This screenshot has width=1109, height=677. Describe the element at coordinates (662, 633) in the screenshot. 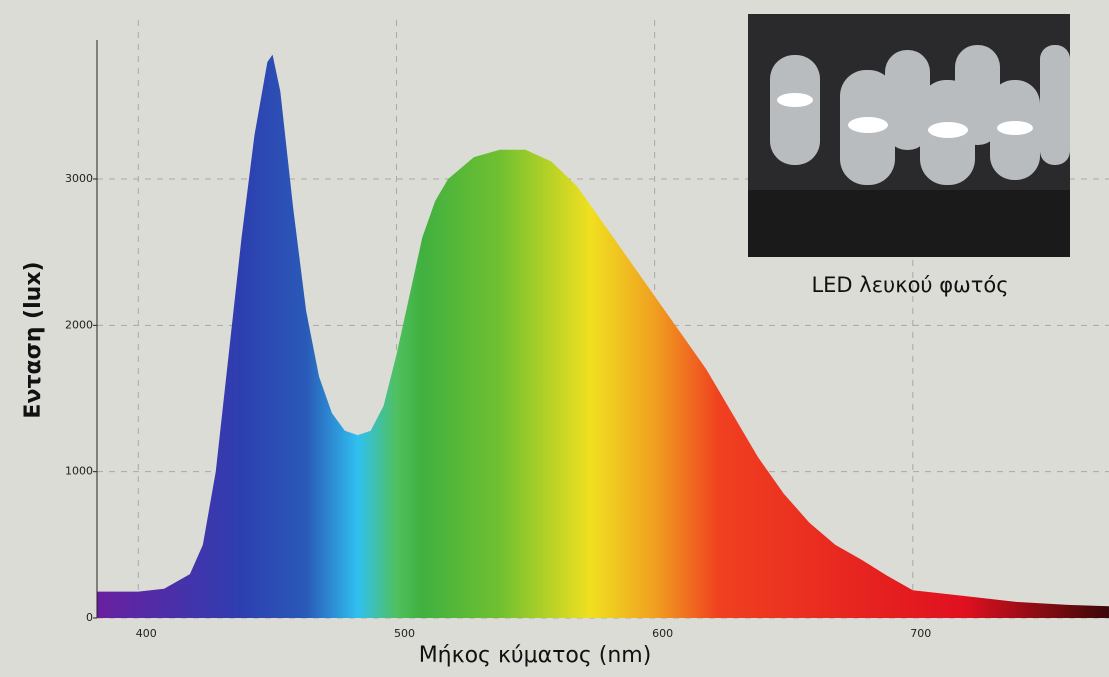

I see `x-tick-label: 600` at that location.